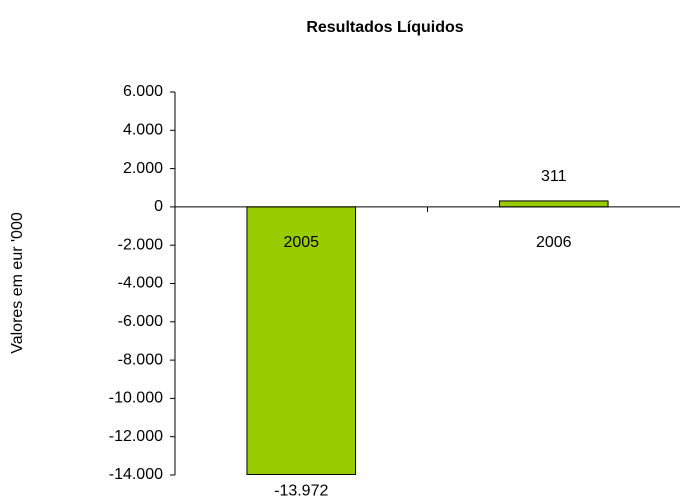 The height and width of the screenshot is (499, 680). What do you see at coordinates (301, 491) in the screenshot?
I see `data-label: -13.972` at bounding box center [301, 491].